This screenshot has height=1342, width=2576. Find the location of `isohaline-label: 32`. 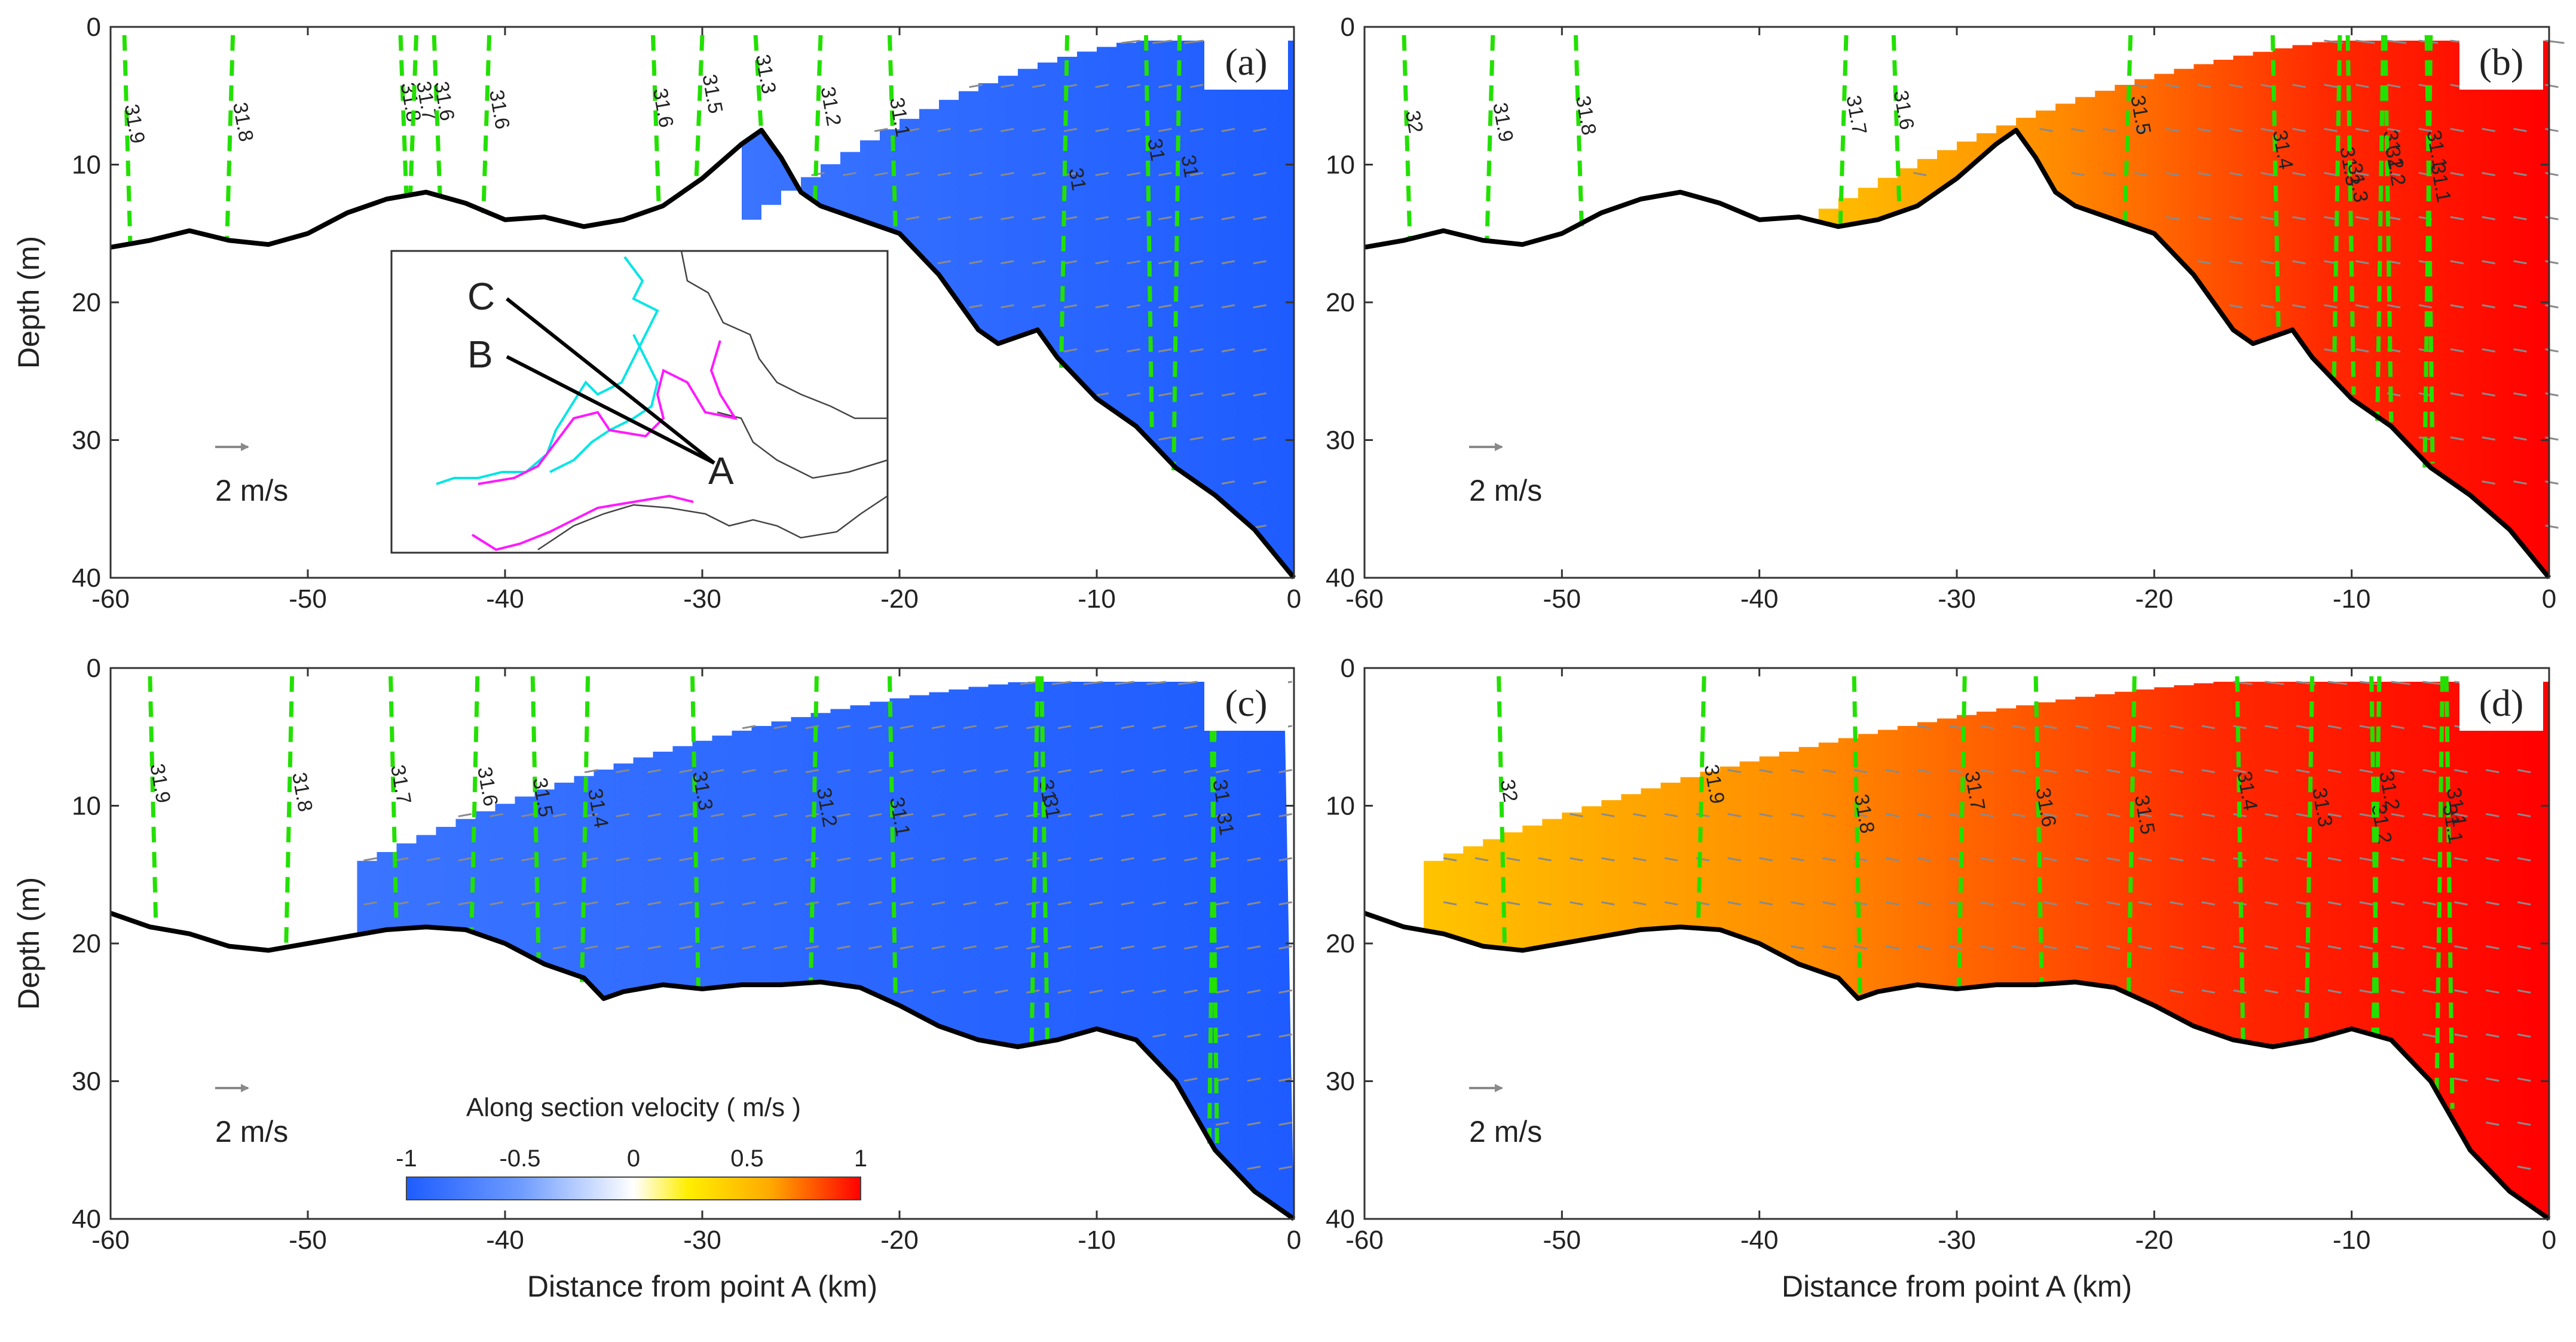

isohaline-label: 32 is located at coordinates (1508, 791).